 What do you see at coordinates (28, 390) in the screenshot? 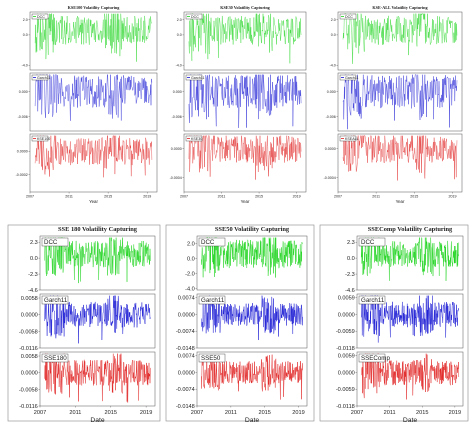
I see `y-tick-label: -0.0058` at bounding box center [28, 390].